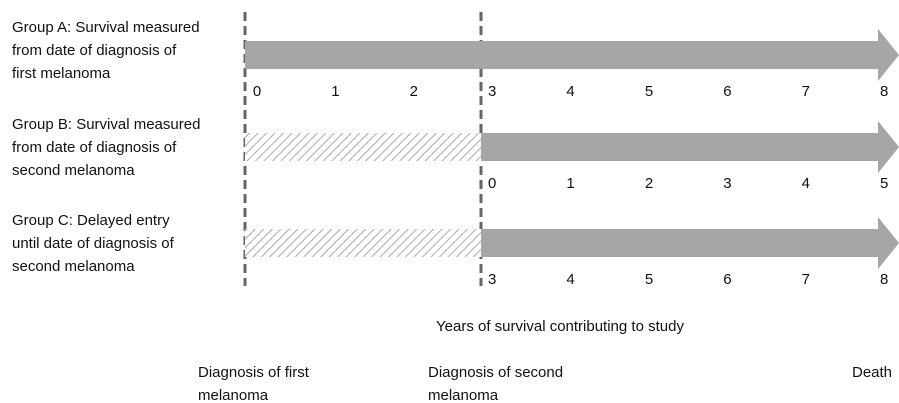 The image size is (899, 403). Describe the element at coordinates (872, 372) in the screenshot. I see `marker-label: Death` at that location.